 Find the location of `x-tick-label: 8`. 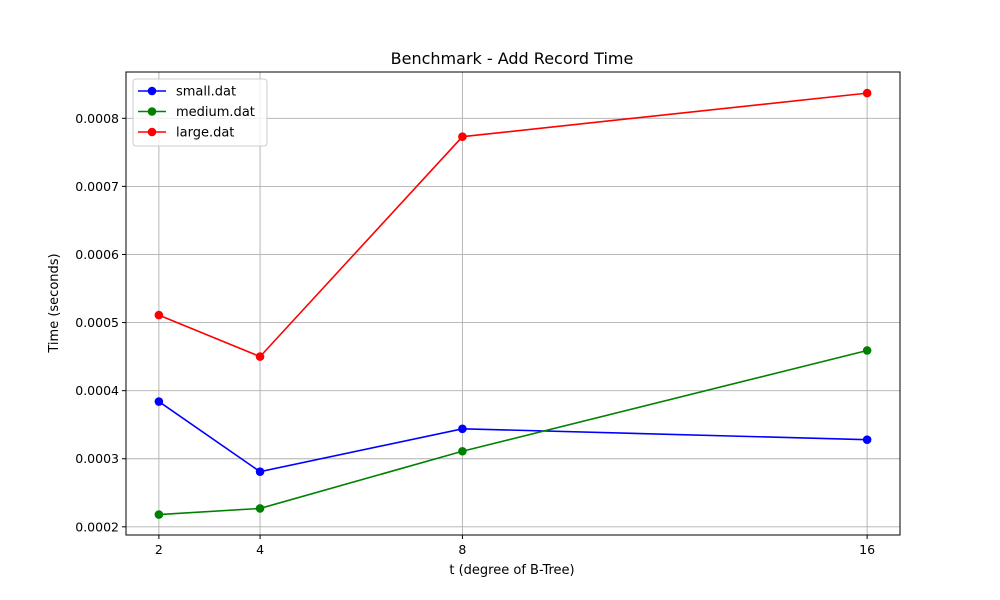

x-tick-label: 8 is located at coordinates (462, 549).